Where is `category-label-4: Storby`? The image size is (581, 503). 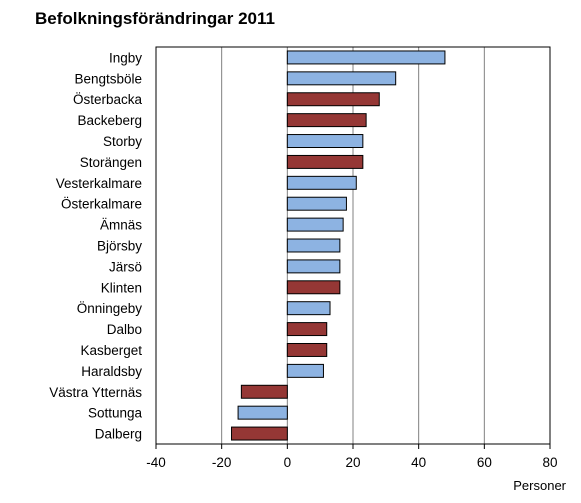
category-label-4: Storby is located at coordinates (122, 141).